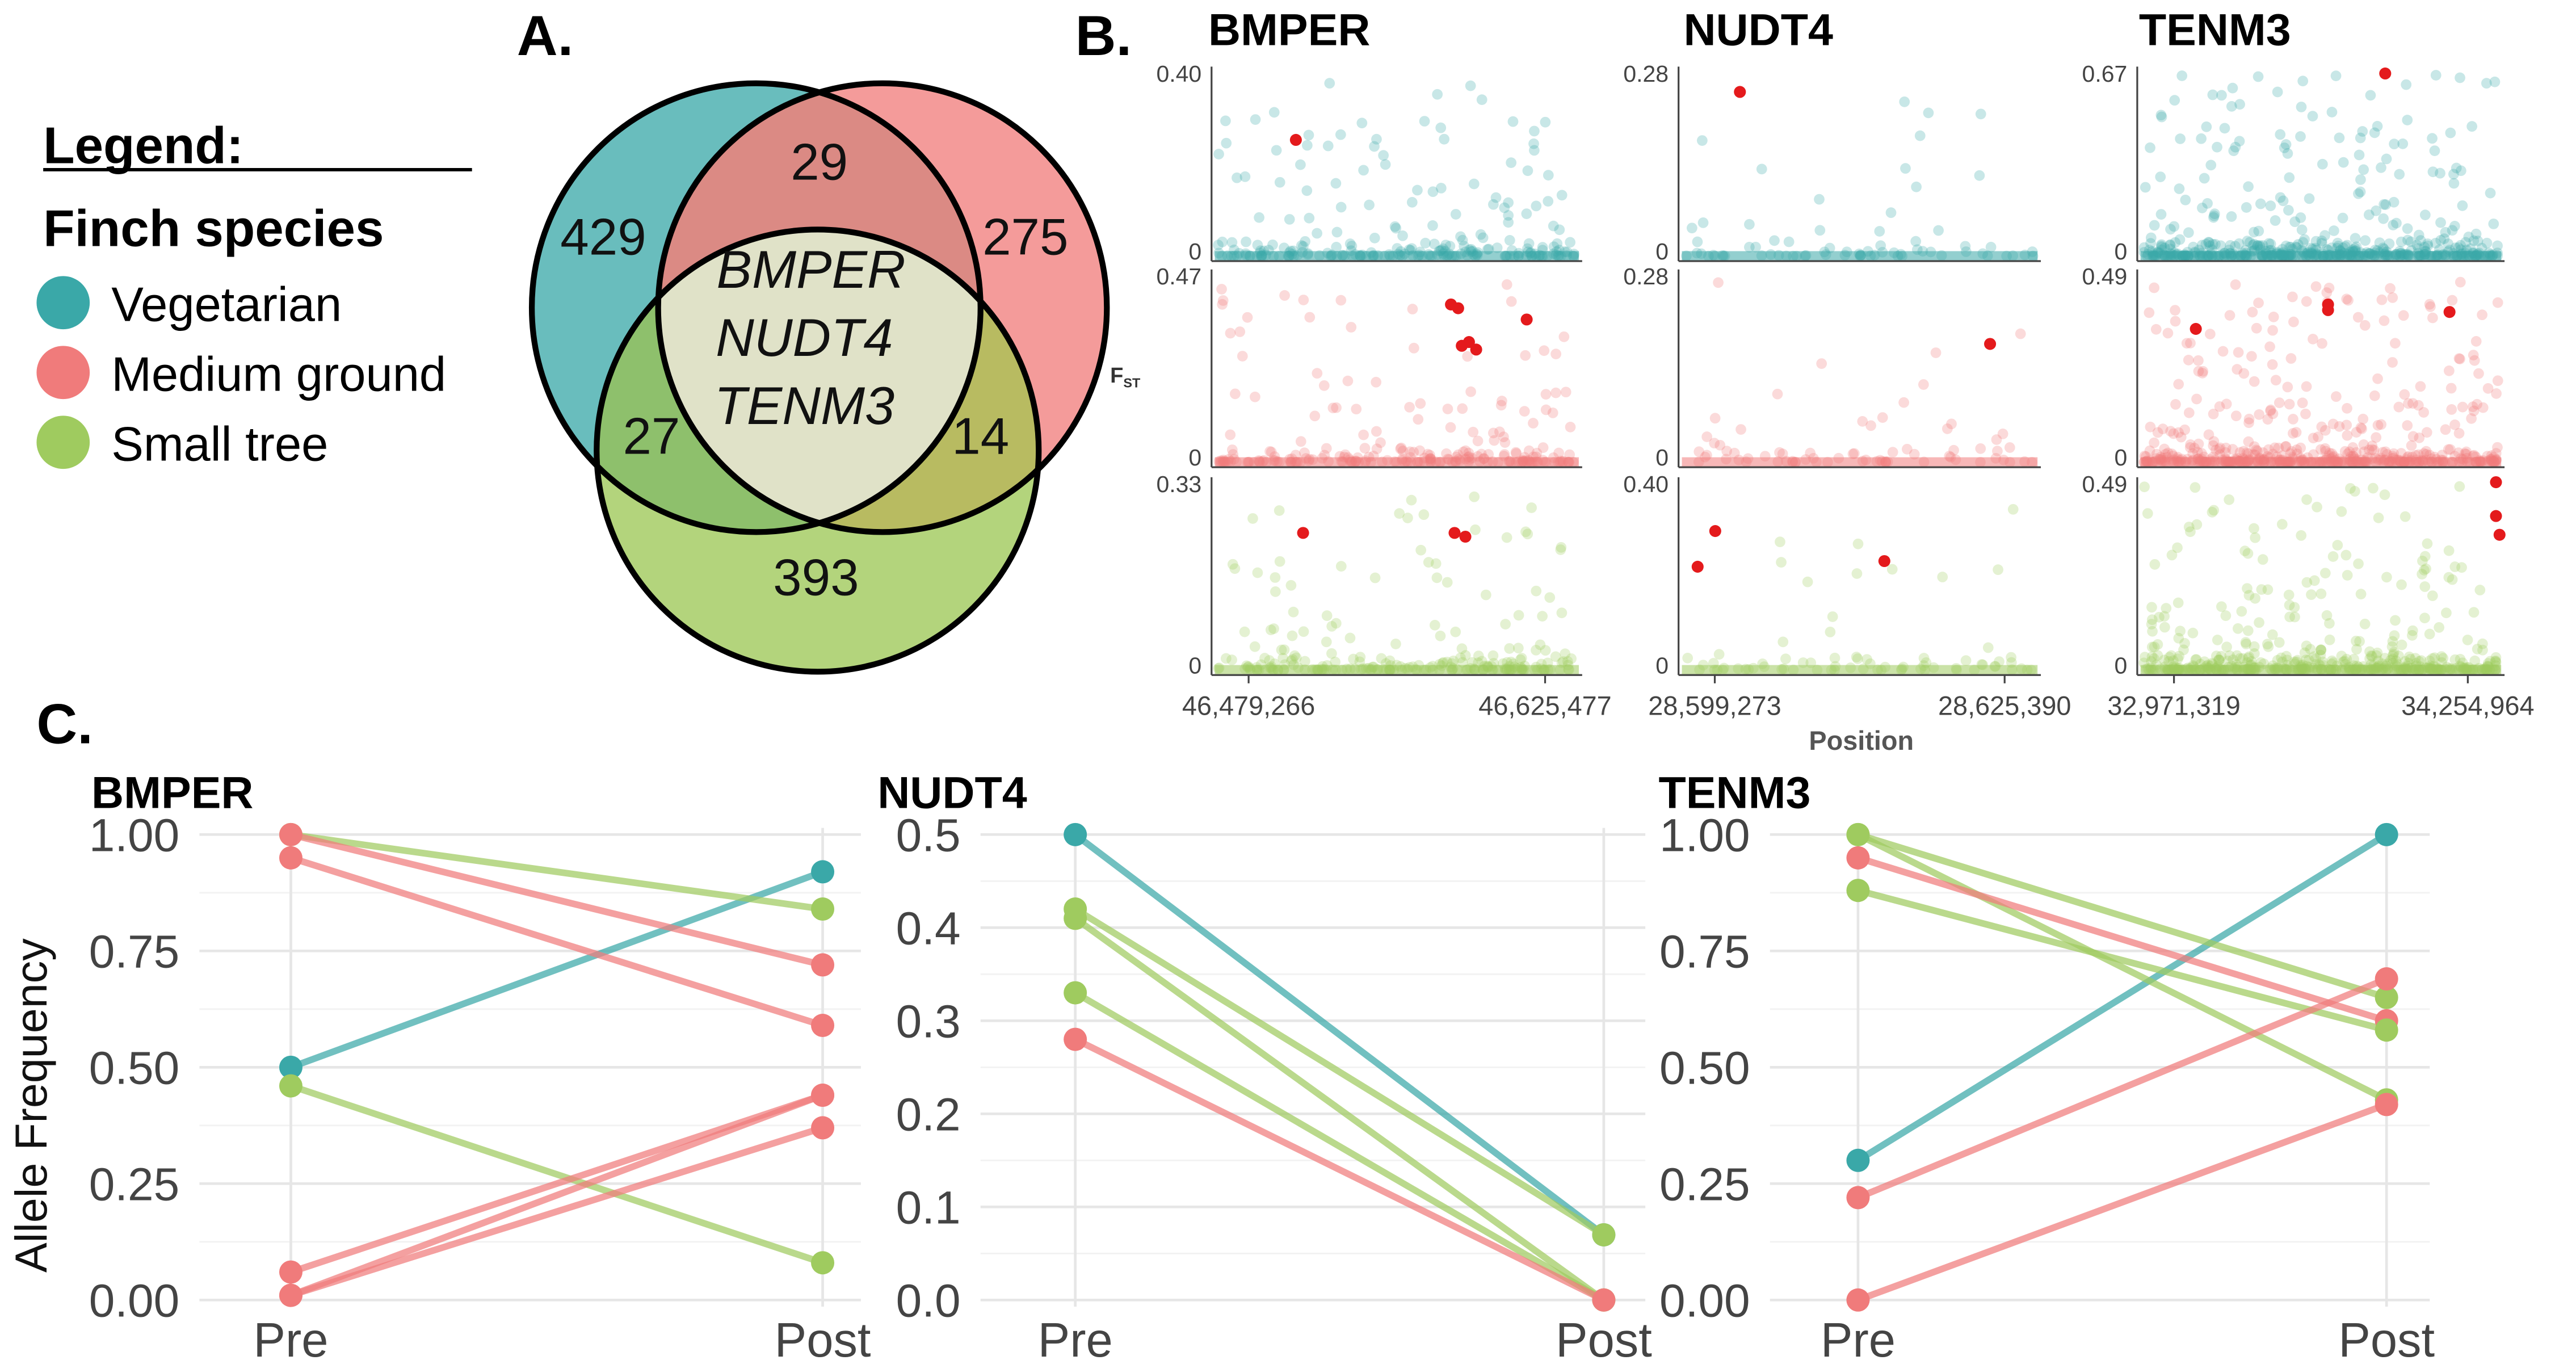  I want to click on fst-highlight-point-bmper-medium-ground, so click(1458, 308).